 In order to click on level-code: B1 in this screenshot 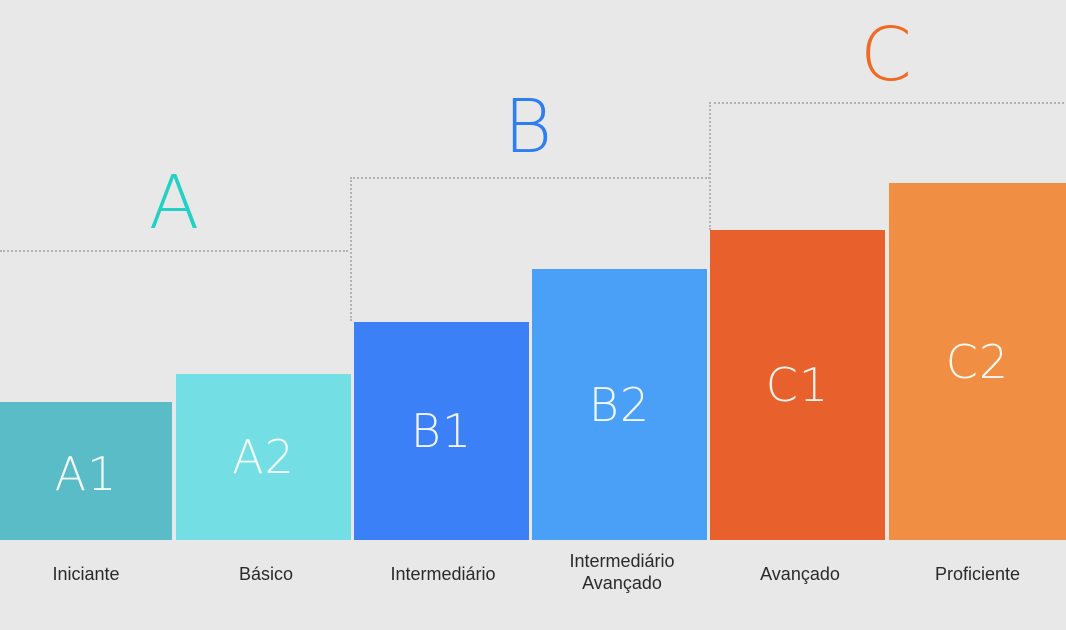, I will do `click(441, 431)`.